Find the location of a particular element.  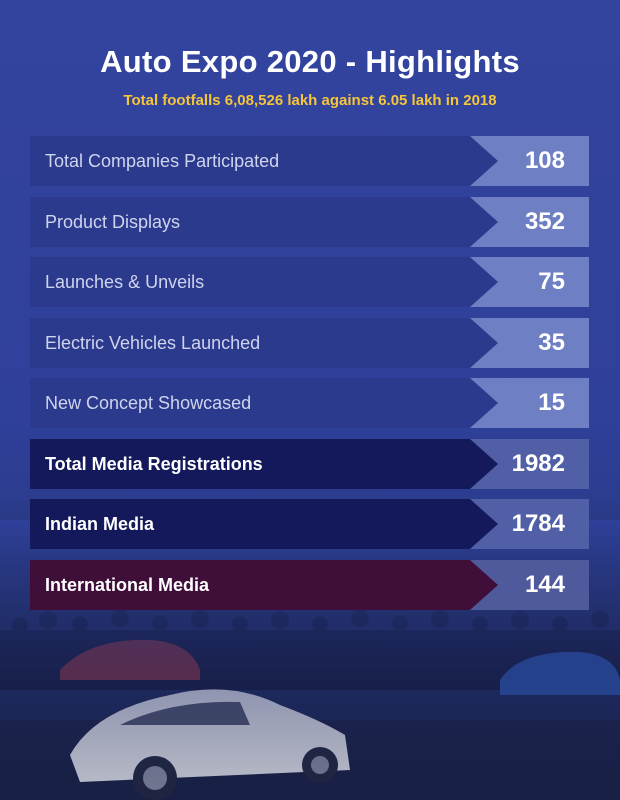

stat-row-launches-unveils: Launches & Unveils 75 is located at coordinates (309, 282).